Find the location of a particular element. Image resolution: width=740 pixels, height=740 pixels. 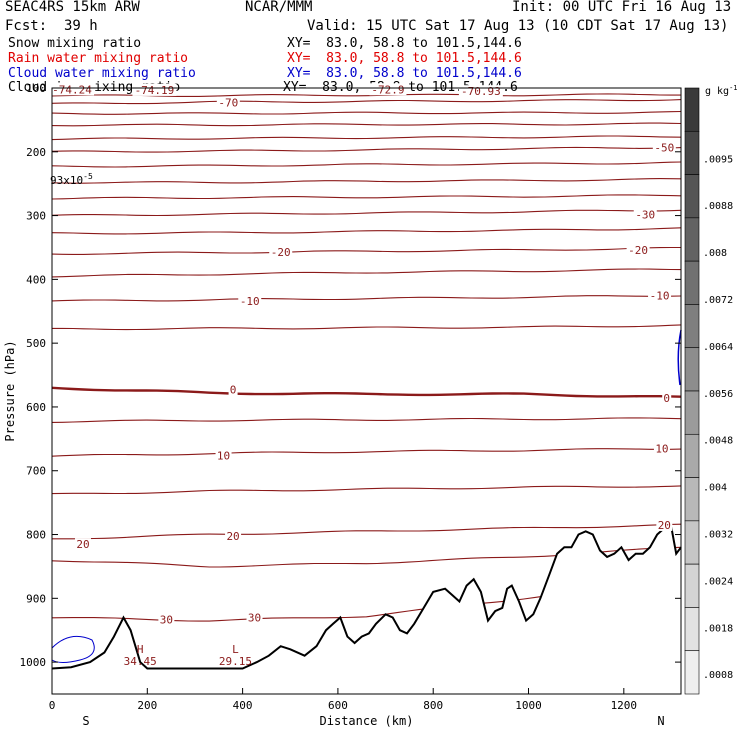

contour-label: -70 is located at coordinates (228, 103).